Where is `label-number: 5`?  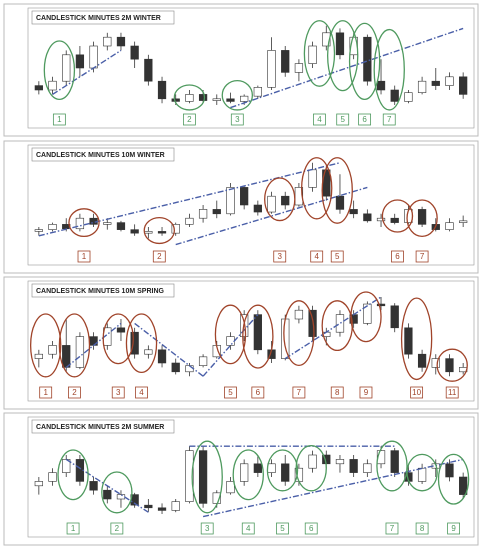 label-number: 5 is located at coordinates (342, 119).